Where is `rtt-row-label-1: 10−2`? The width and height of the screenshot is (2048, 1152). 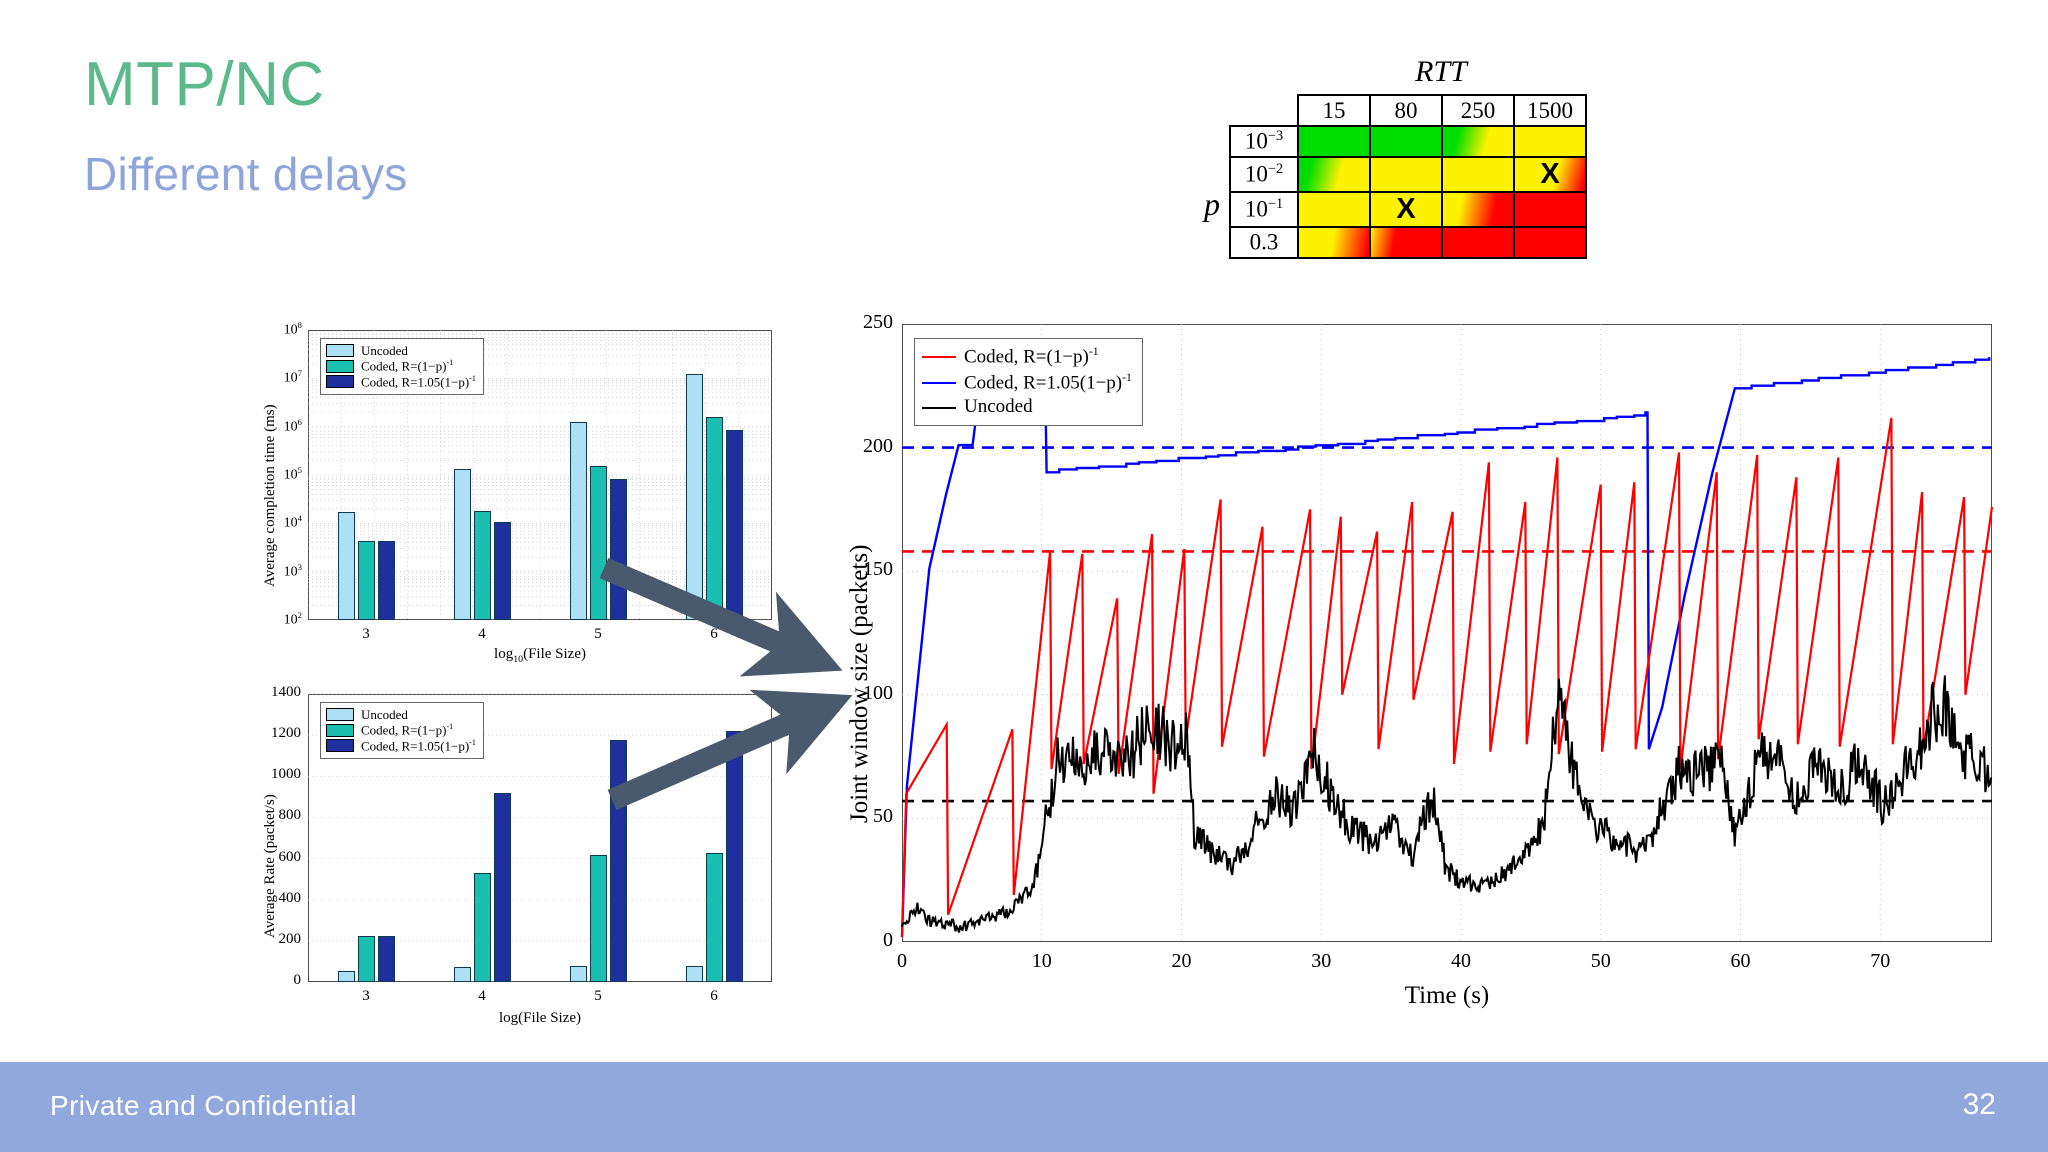 rtt-row-label-1: 10−2 is located at coordinates (1264, 174).